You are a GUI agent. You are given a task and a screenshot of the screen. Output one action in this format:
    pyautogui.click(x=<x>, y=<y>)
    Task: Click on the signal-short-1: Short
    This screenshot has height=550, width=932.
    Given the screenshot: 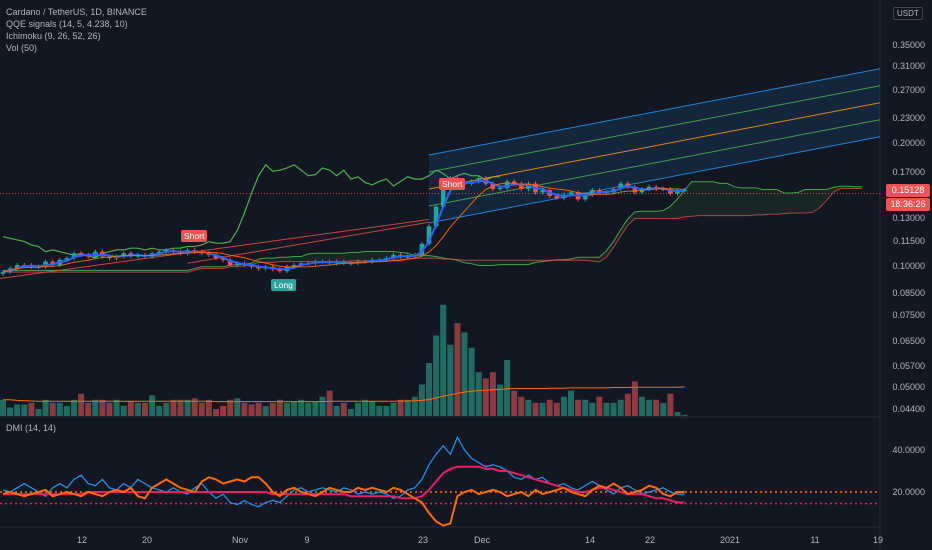 What is the action you would take?
    pyautogui.click(x=194, y=236)
    